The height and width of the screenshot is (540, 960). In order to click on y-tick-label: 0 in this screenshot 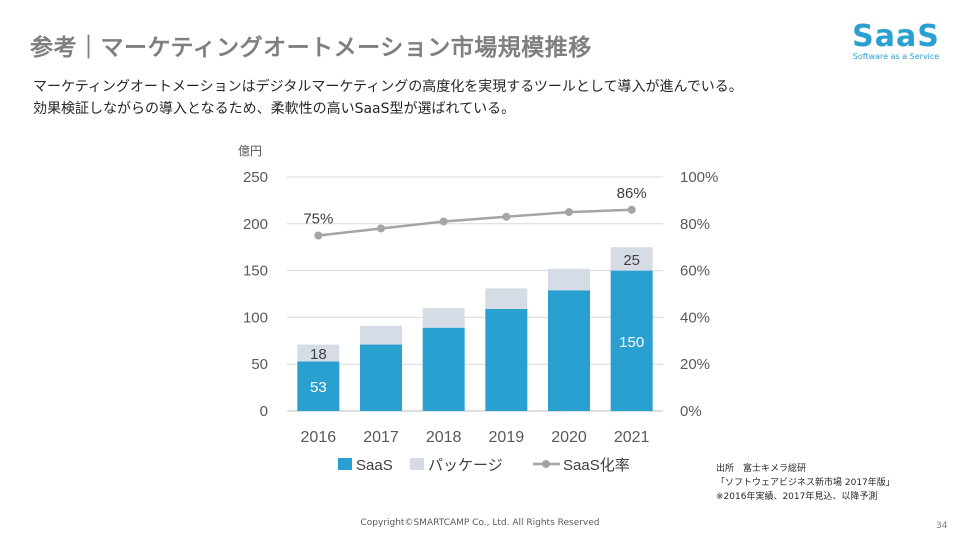, I will do `click(264, 411)`.